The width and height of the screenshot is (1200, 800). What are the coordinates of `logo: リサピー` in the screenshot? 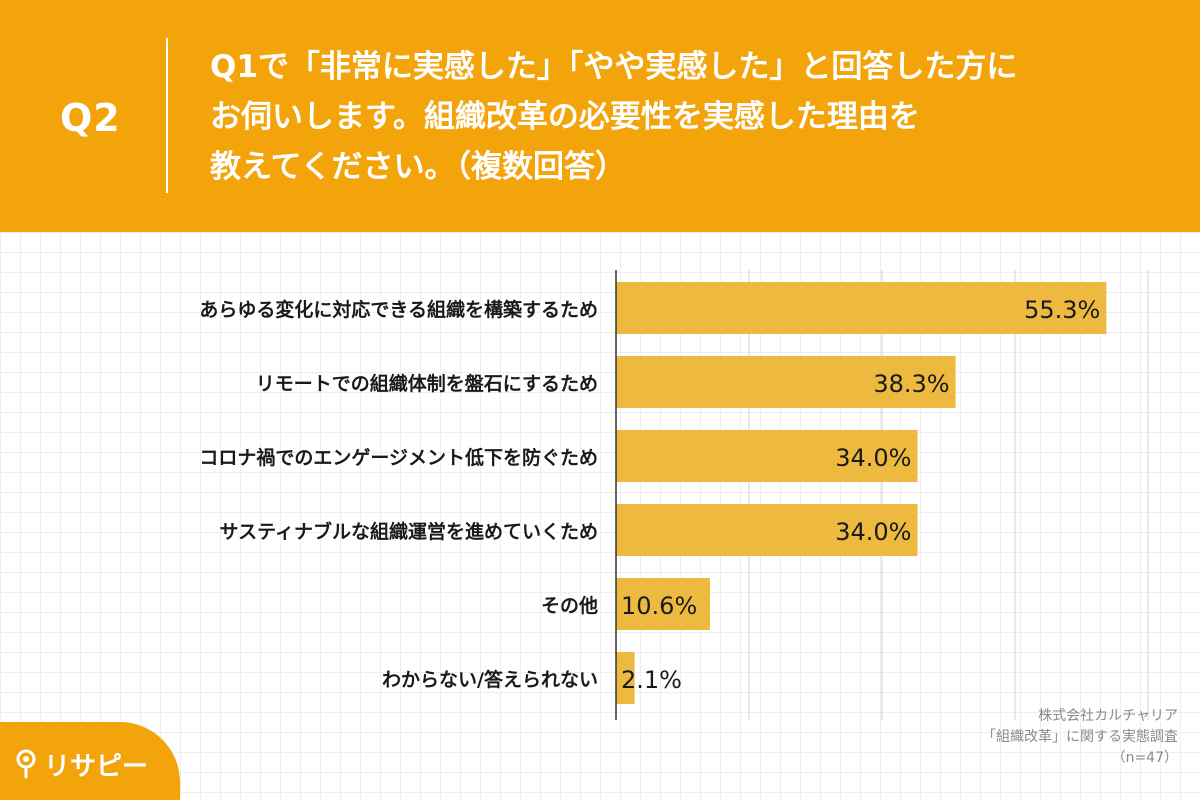 It's located at (81, 764).